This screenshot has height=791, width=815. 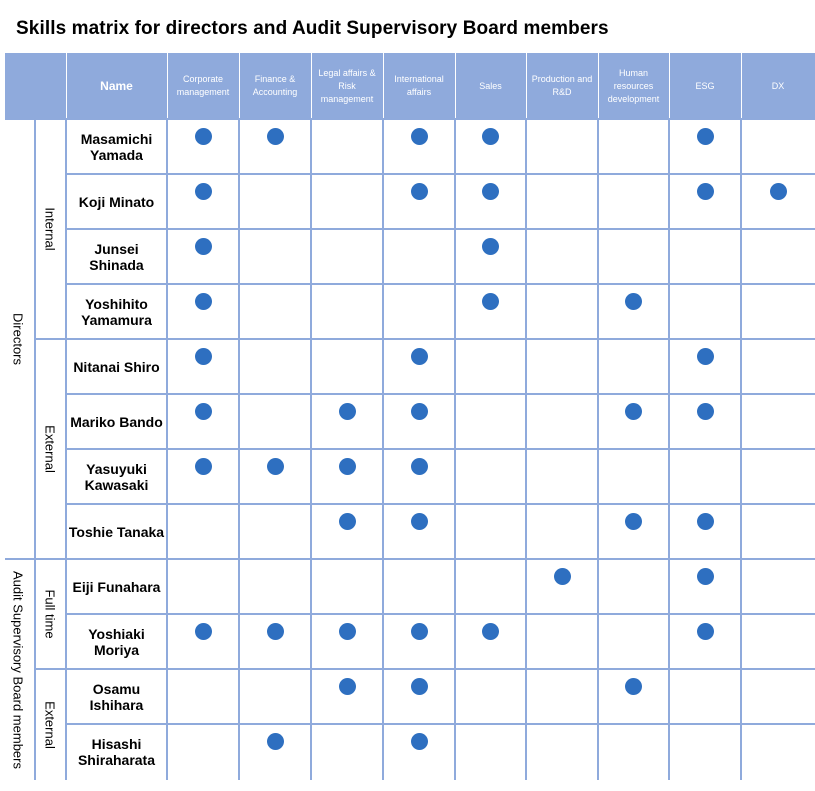 What do you see at coordinates (116, 256) in the screenshot?
I see `person-name: Junsei Shinada` at bounding box center [116, 256].